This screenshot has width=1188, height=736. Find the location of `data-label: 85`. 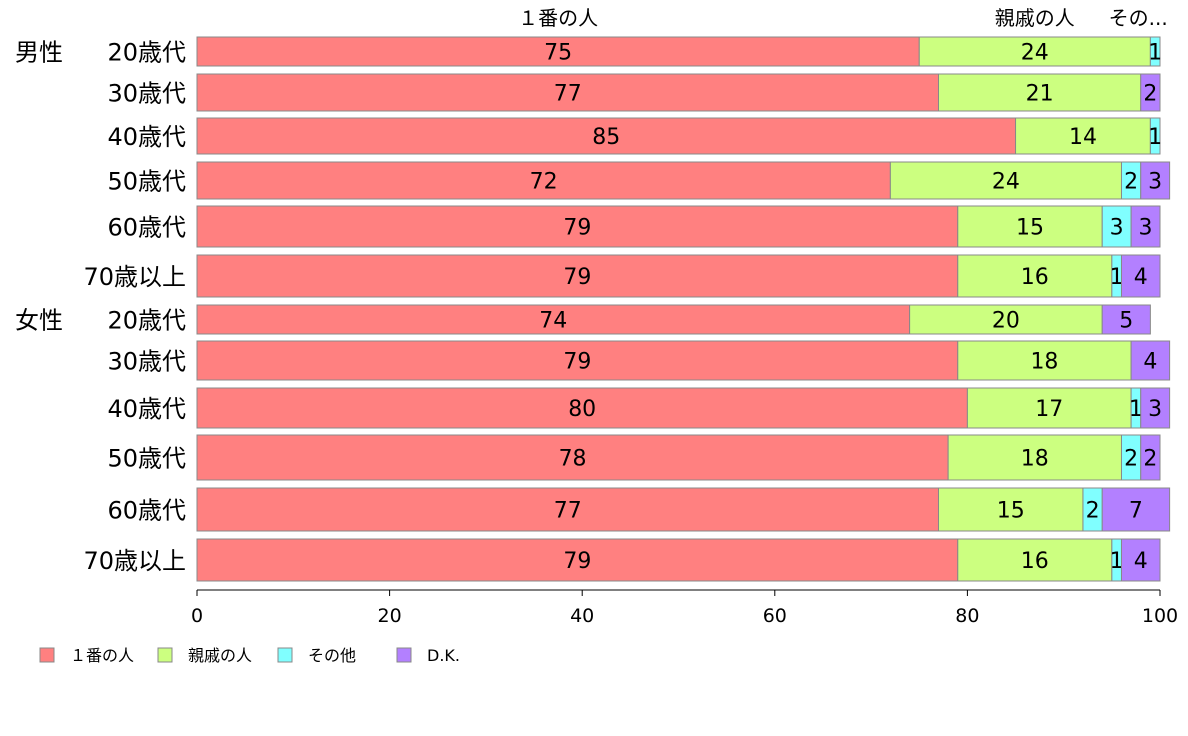

data-label: 85 is located at coordinates (606, 137).